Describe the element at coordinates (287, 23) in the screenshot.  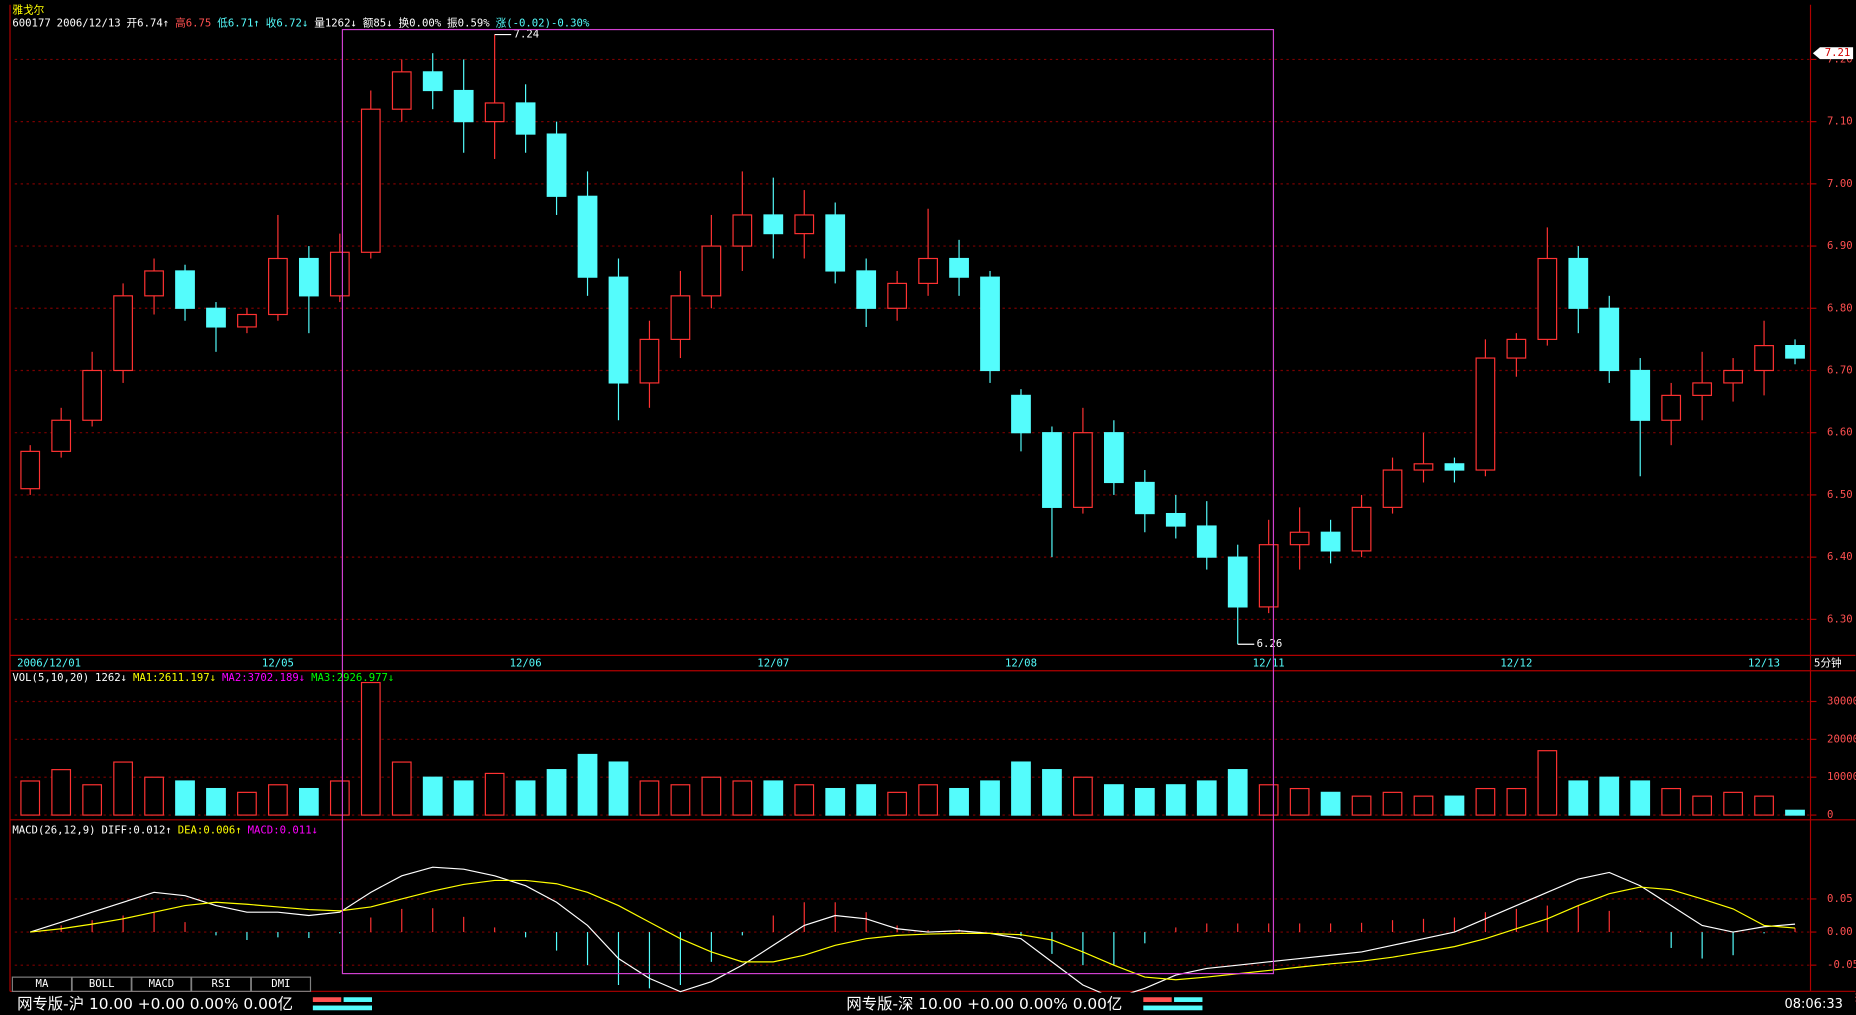
I see `header-item: 收6.72↓` at that location.